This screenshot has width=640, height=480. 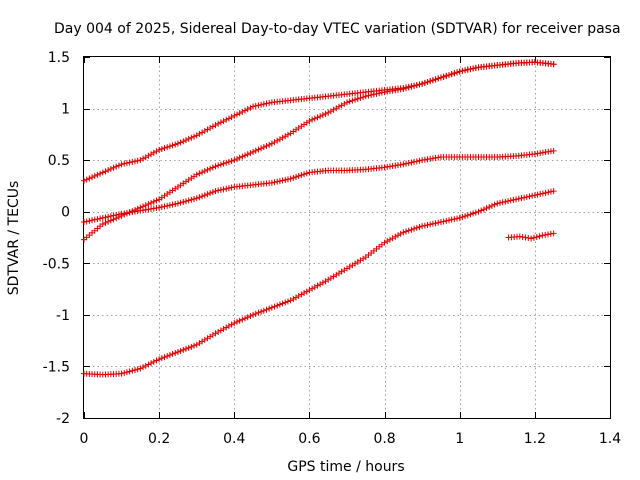 I want to click on x-tick-label: 0.6, so click(x=309, y=439).